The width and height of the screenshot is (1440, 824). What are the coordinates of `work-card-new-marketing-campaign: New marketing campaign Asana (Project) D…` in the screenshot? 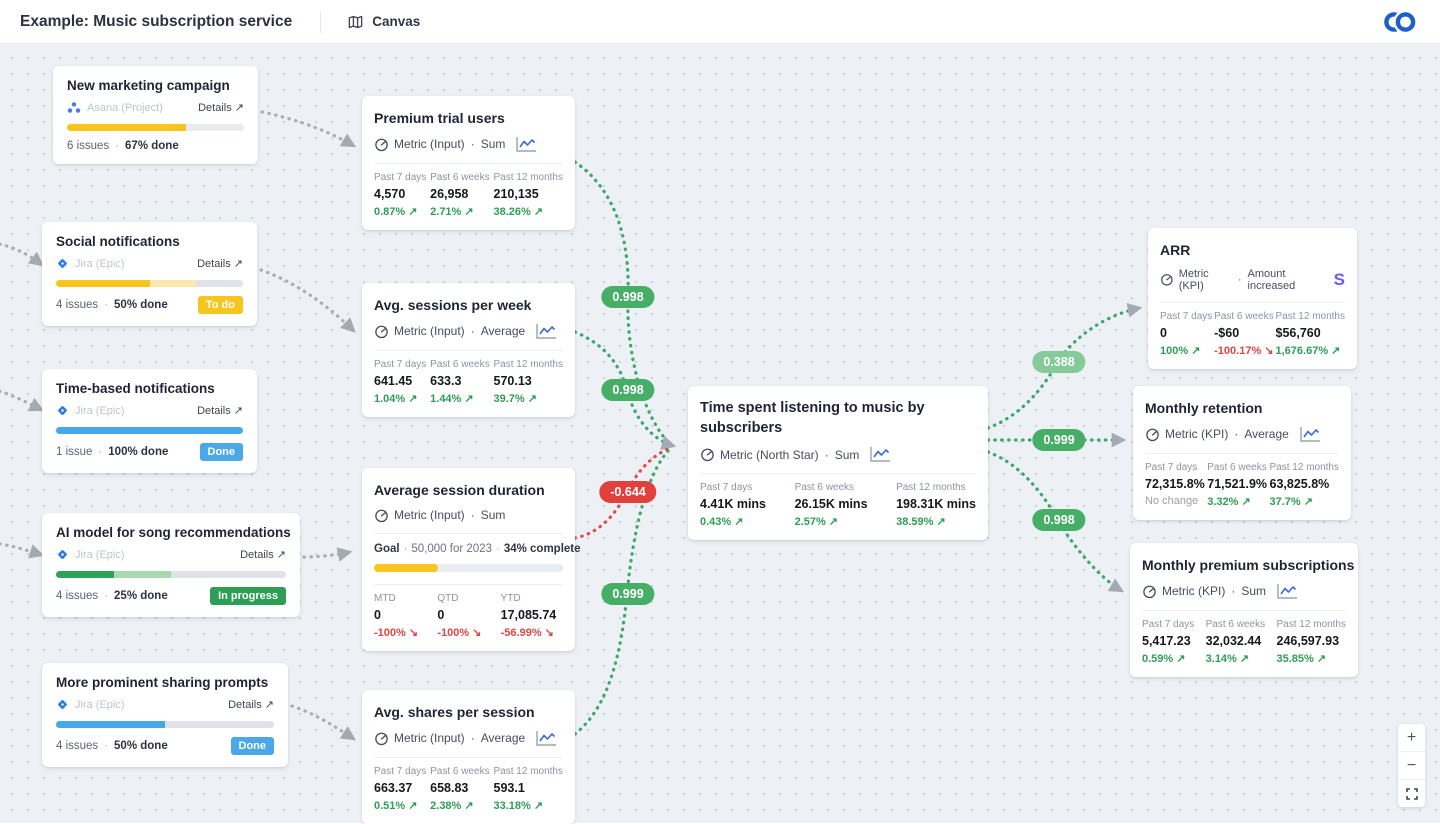 It's located at (155, 115).